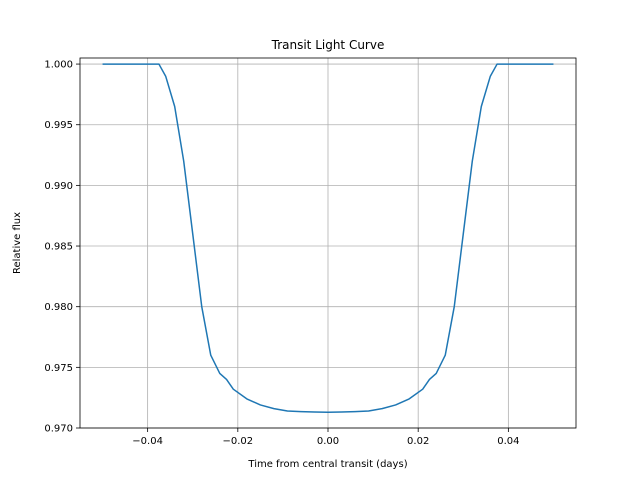 Image resolution: width=640 pixels, height=480 pixels. Describe the element at coordinates (508, 441) in the screenshot. I see `x-tick-label: 0.04` at that location.